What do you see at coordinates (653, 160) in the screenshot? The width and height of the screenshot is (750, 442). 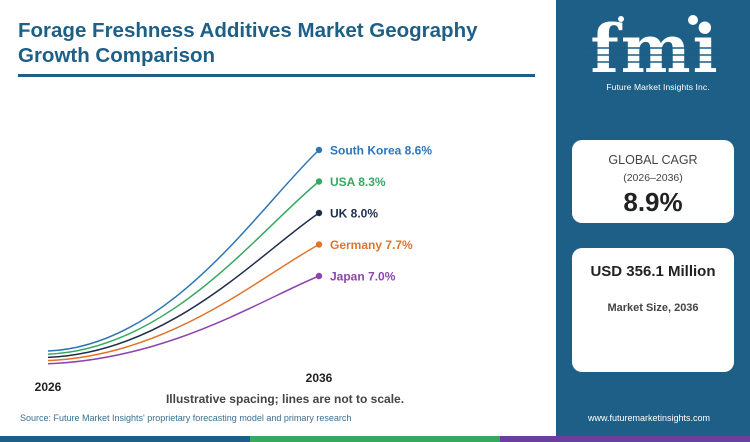 I see `cagr-label: GLOBAL CAGR` at bounding box center [653, 160].